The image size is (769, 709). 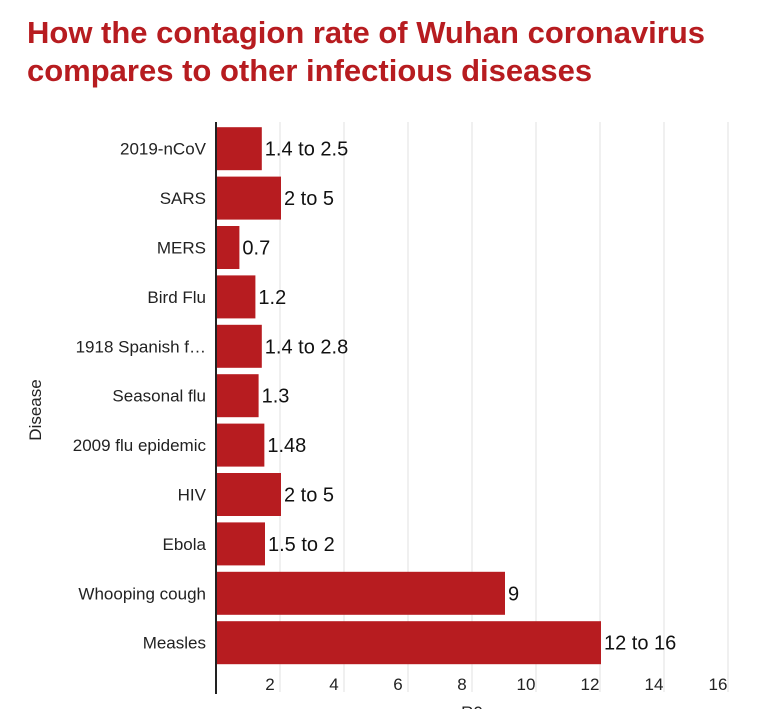 I want to click on data-label: 9, so click(x=513, y=594).